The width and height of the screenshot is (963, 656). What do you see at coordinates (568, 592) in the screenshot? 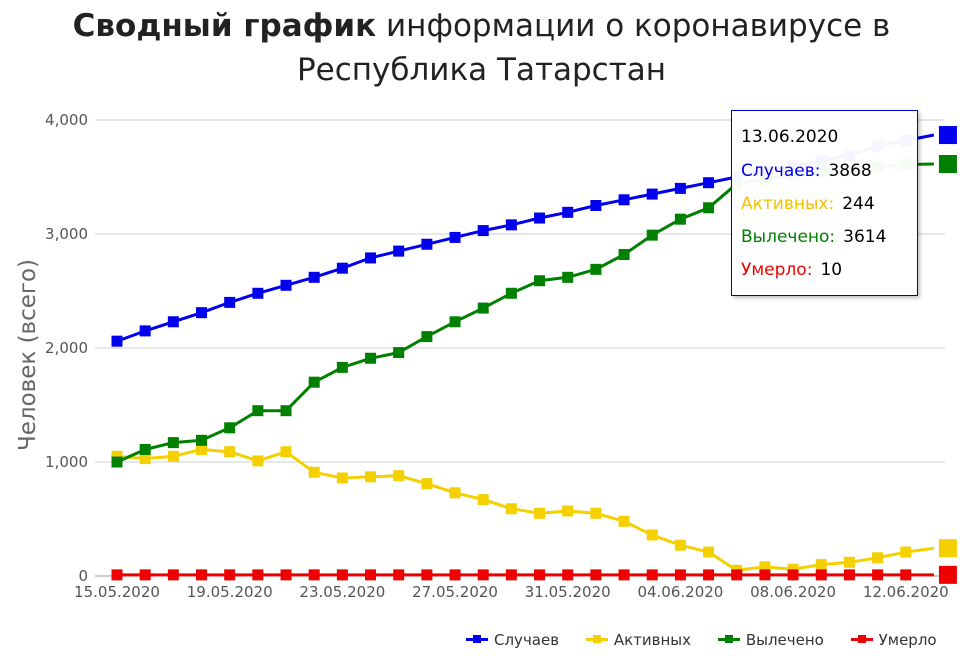
I see `x-tick-label: 31.05.2020` at bounding box center [568, 592].